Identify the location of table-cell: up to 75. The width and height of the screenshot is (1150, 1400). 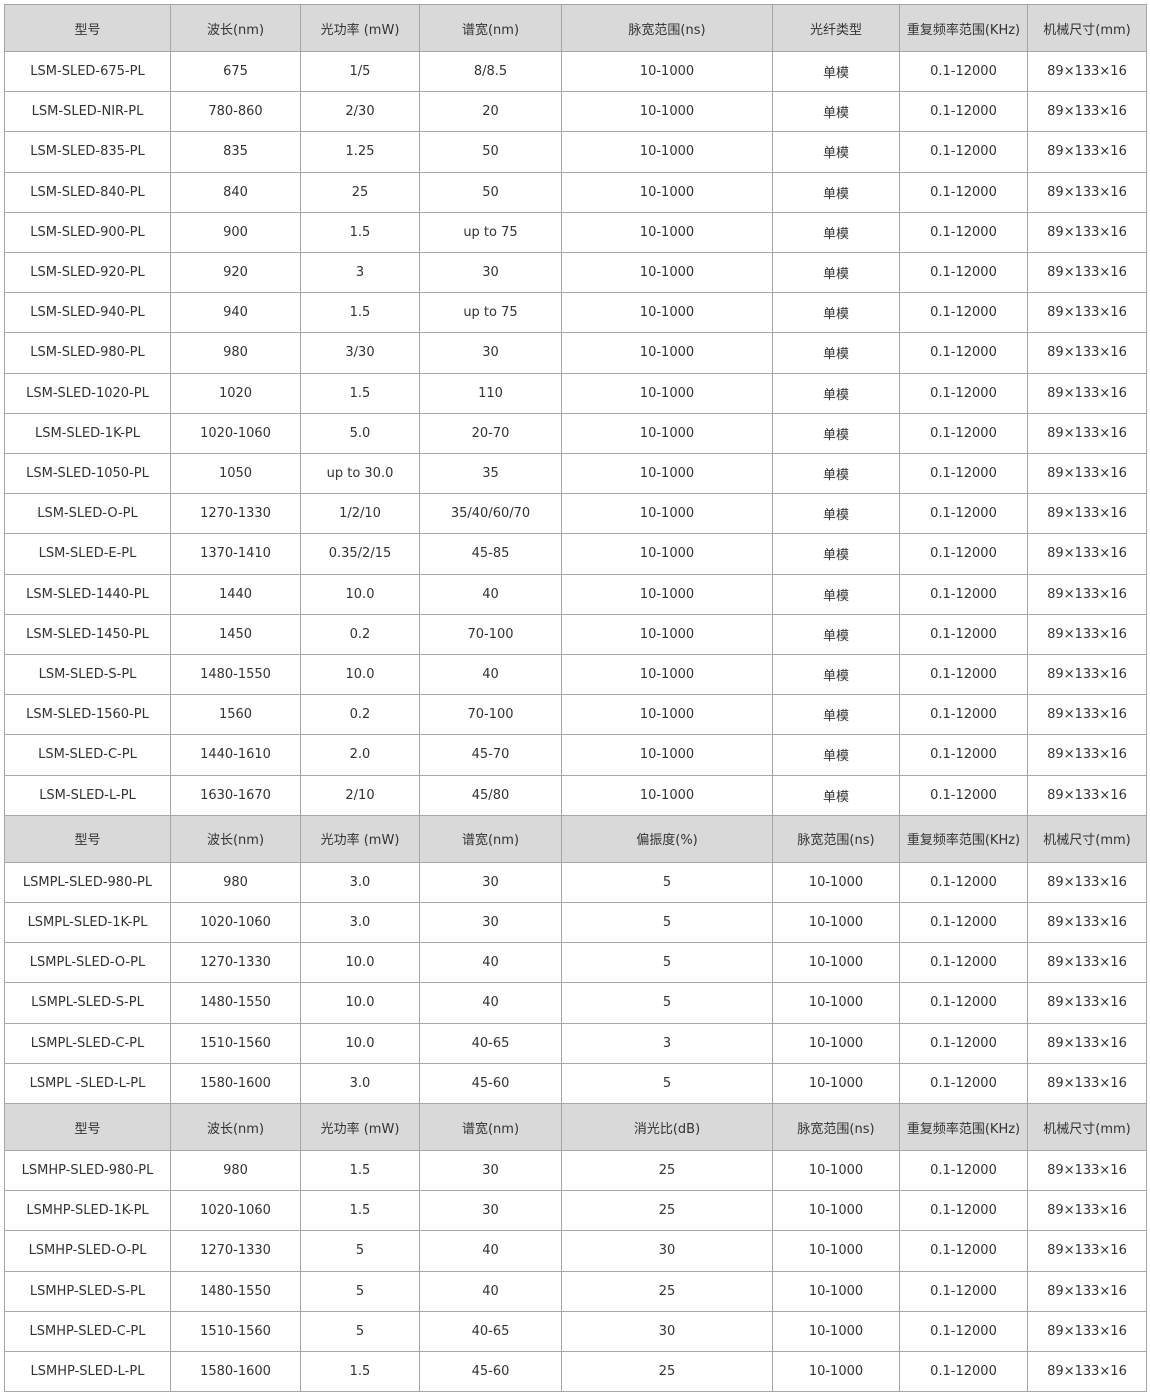
(490, 232).